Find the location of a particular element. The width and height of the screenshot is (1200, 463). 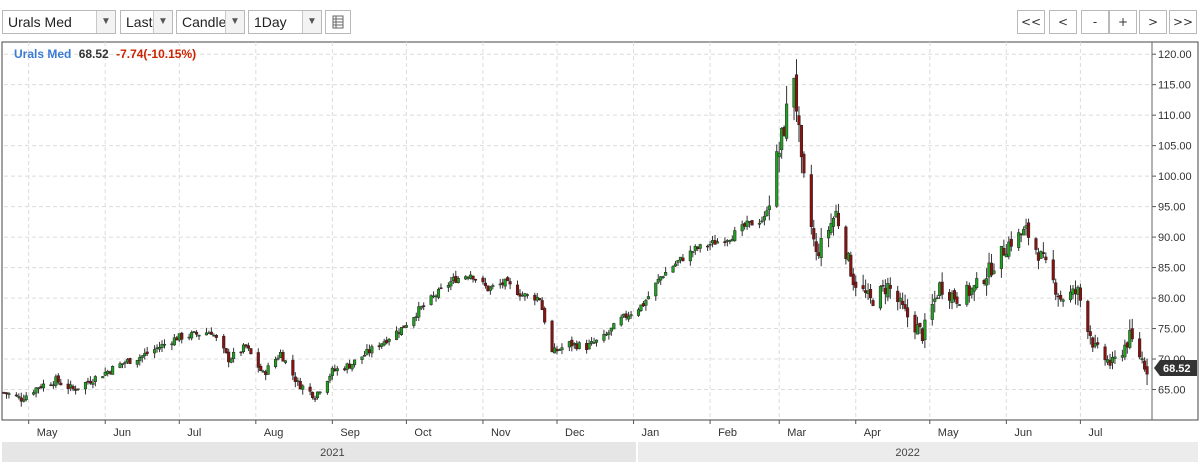

x-tick-label: Jun is located at coordinates (122, 433).